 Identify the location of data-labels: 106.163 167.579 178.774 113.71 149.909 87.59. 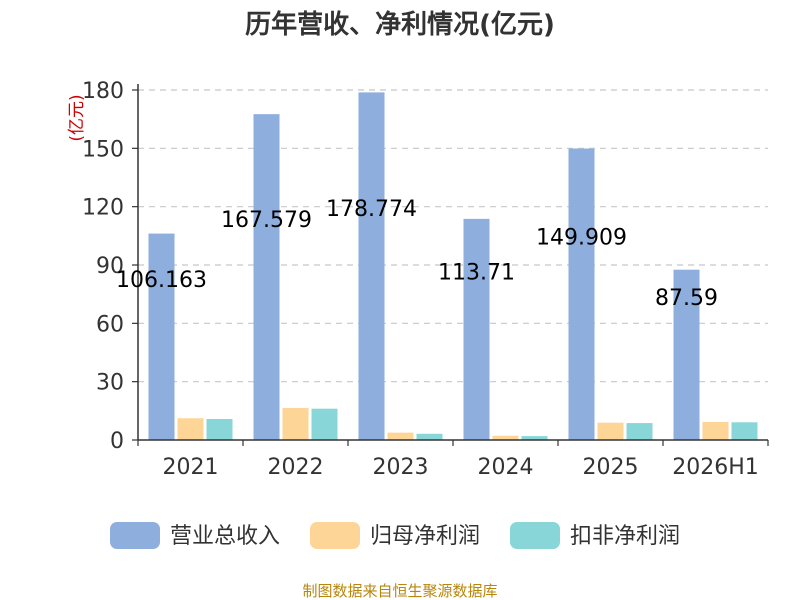
(417, 254).